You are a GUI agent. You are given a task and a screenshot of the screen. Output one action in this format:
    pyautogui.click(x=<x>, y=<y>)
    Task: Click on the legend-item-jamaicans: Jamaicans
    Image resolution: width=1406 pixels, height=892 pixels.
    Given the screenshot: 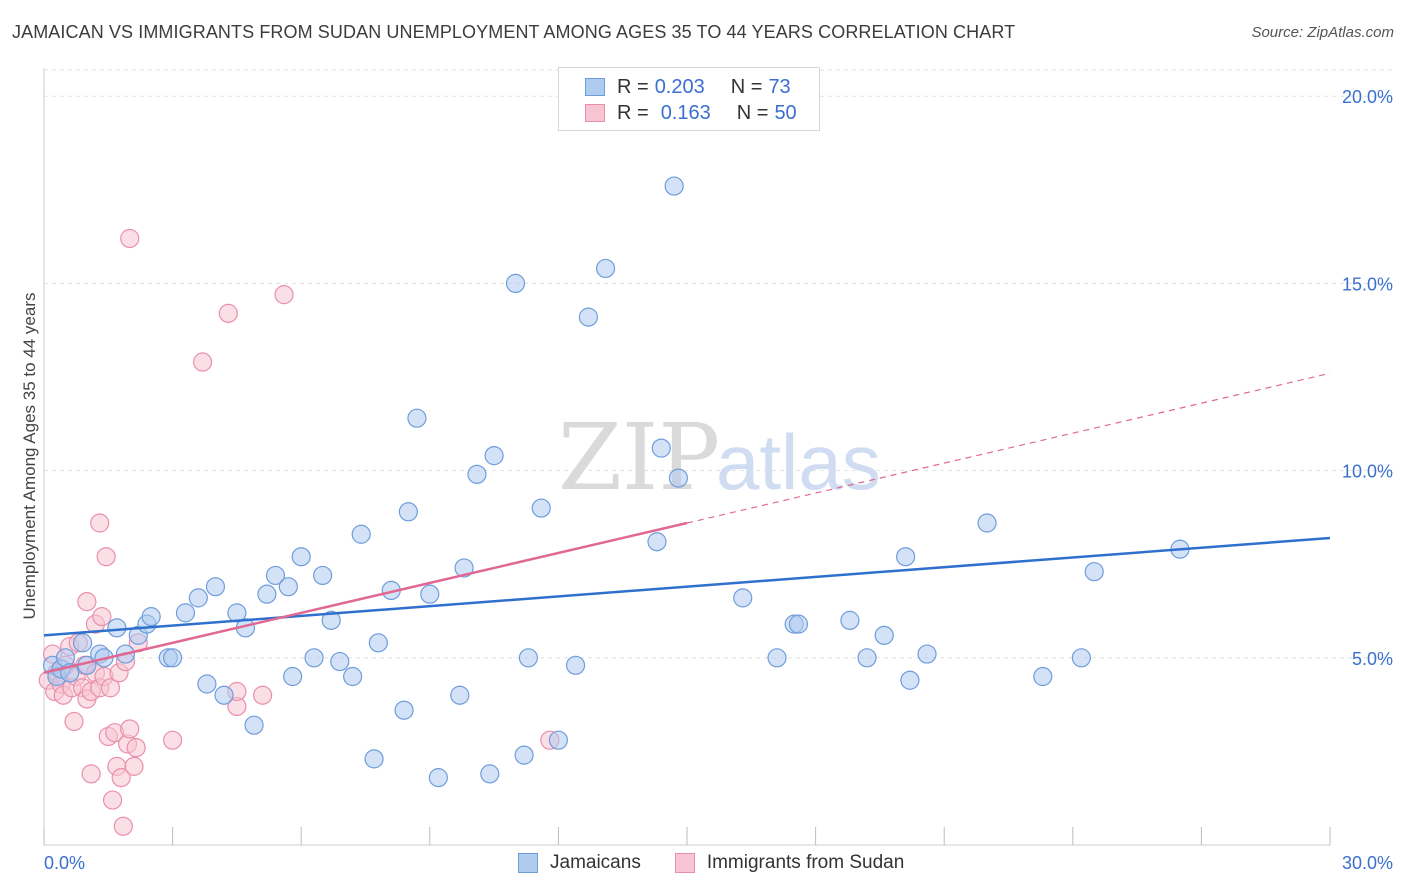 What is the action you would take?
    pyautogui.click(x=579, y=863)
    